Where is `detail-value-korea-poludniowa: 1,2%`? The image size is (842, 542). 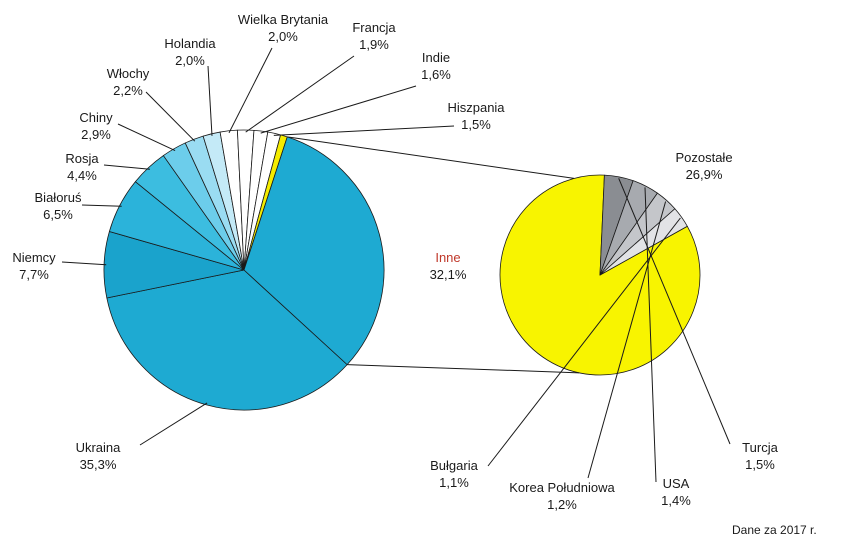 detail-value-korea-poludniowa: 1,2% is located at coordinates (562, 504).